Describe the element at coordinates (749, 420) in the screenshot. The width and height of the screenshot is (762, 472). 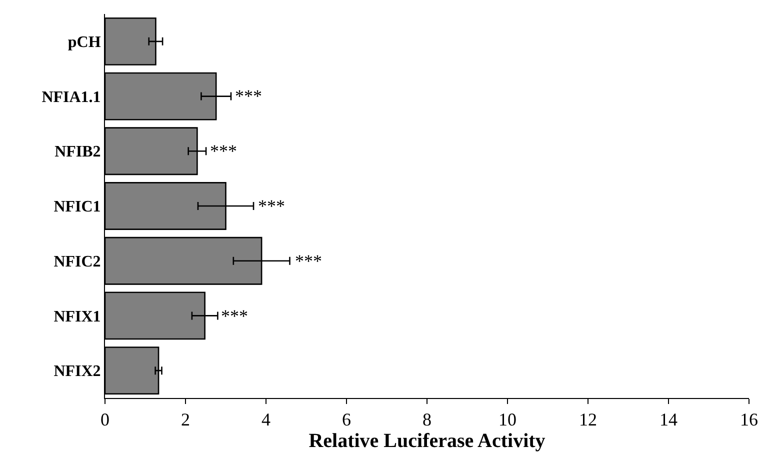
I see `x-tick-label: 16` at that location.